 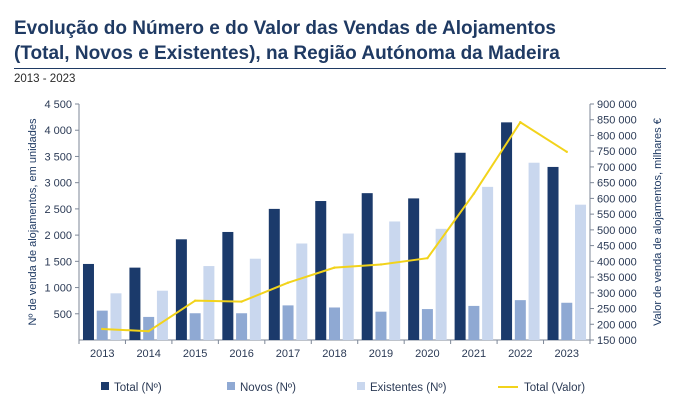 What do you see at coordinates (617, 121) in the screenshot?
I see `y-right-tick-label: 850 000` at bounding box center [617, 121].